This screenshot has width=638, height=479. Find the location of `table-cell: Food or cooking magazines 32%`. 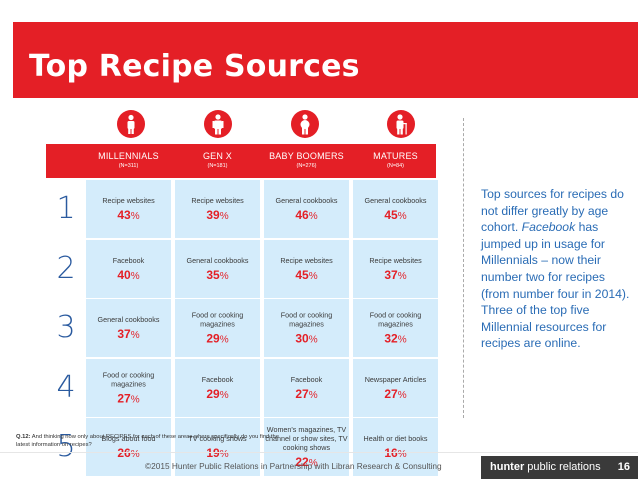

table-cell: Food or cooking magazines 32% is located at coordinates (395, 328).